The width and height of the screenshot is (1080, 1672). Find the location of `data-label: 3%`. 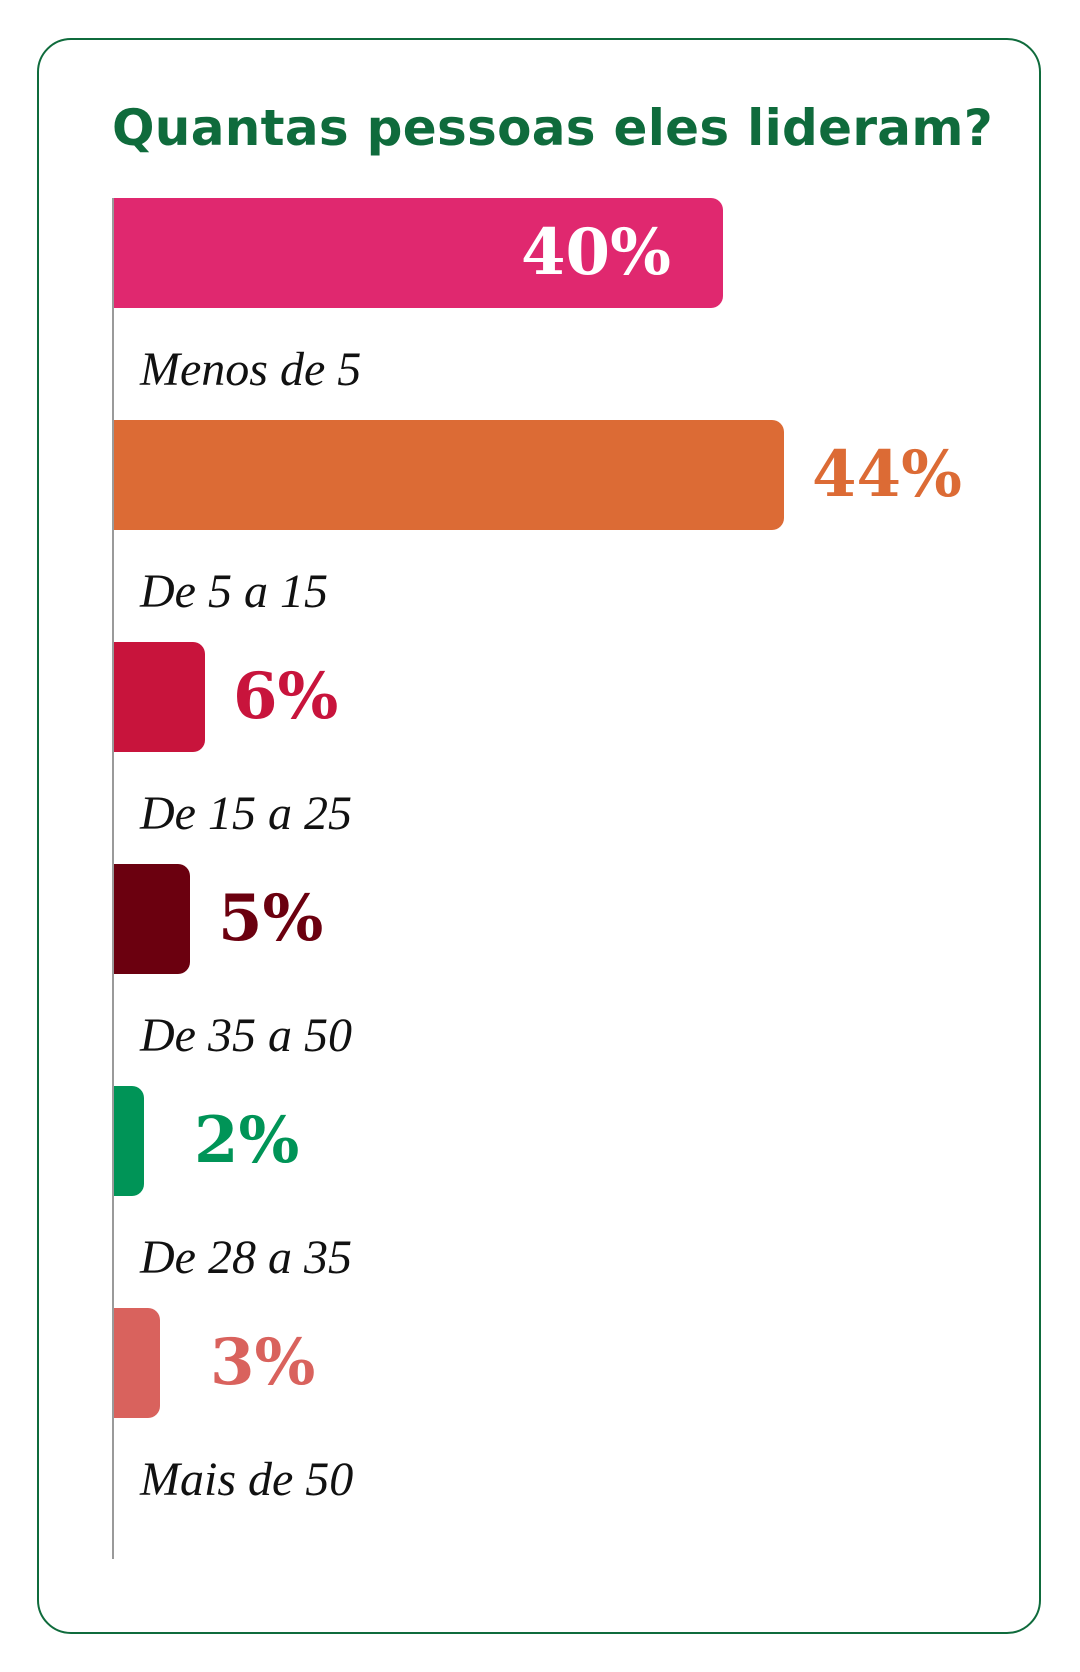

data-label: 3% is located at coordinates (263, 1362).